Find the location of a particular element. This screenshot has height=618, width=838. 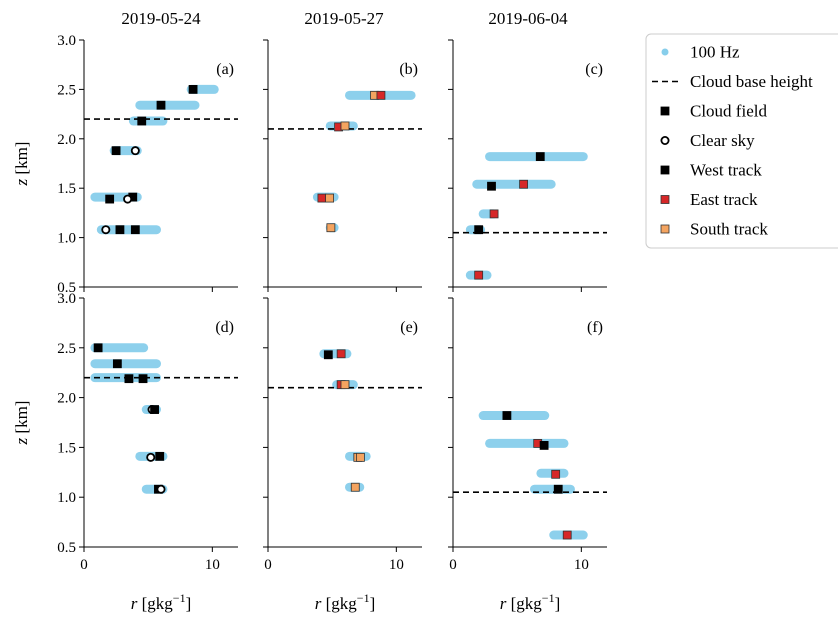

legend-label: West track is located at coordinates (726, 170).